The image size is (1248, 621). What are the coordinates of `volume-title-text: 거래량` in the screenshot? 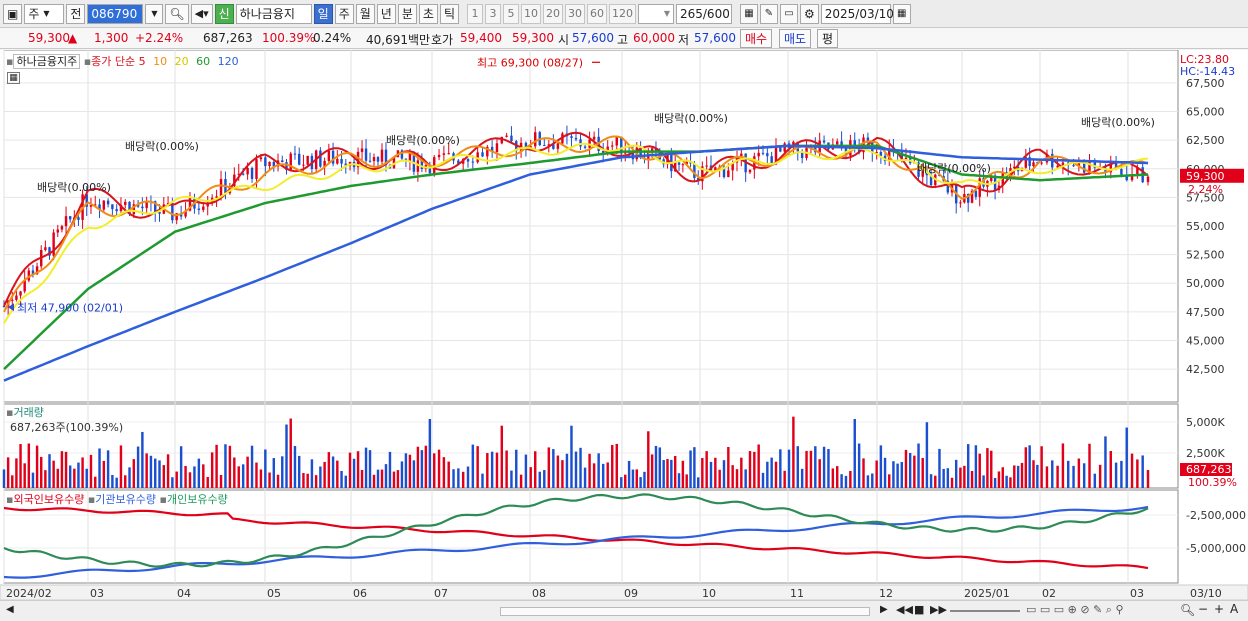 It's located at (28, 412).